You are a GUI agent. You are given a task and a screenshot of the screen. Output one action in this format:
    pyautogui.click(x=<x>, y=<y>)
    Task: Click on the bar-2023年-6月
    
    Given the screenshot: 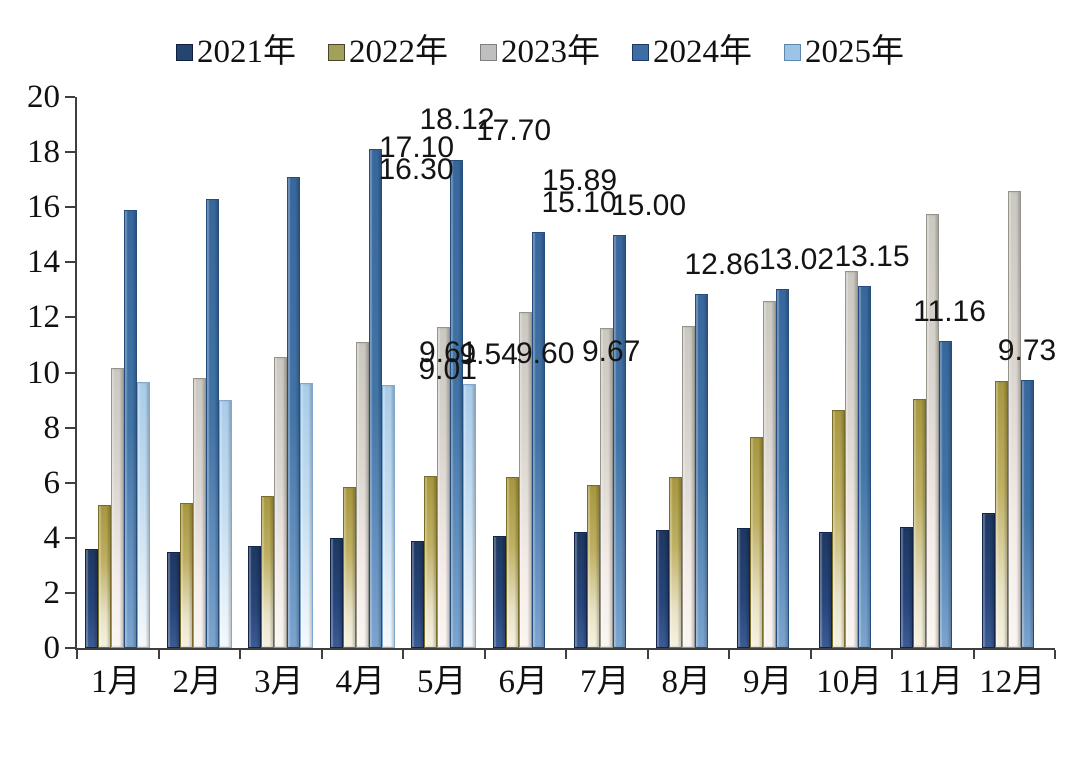 What is the action you would take?
    pyautogui.click(x=525, y=479)
    